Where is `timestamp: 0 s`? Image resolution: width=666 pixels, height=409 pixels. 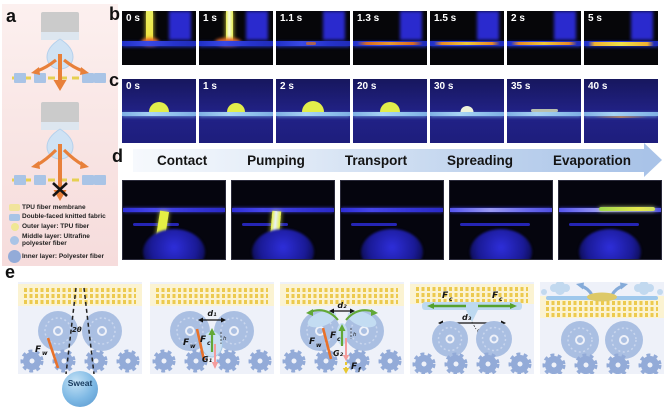 timestamp: 0 s is located at coordinates (133, 86).